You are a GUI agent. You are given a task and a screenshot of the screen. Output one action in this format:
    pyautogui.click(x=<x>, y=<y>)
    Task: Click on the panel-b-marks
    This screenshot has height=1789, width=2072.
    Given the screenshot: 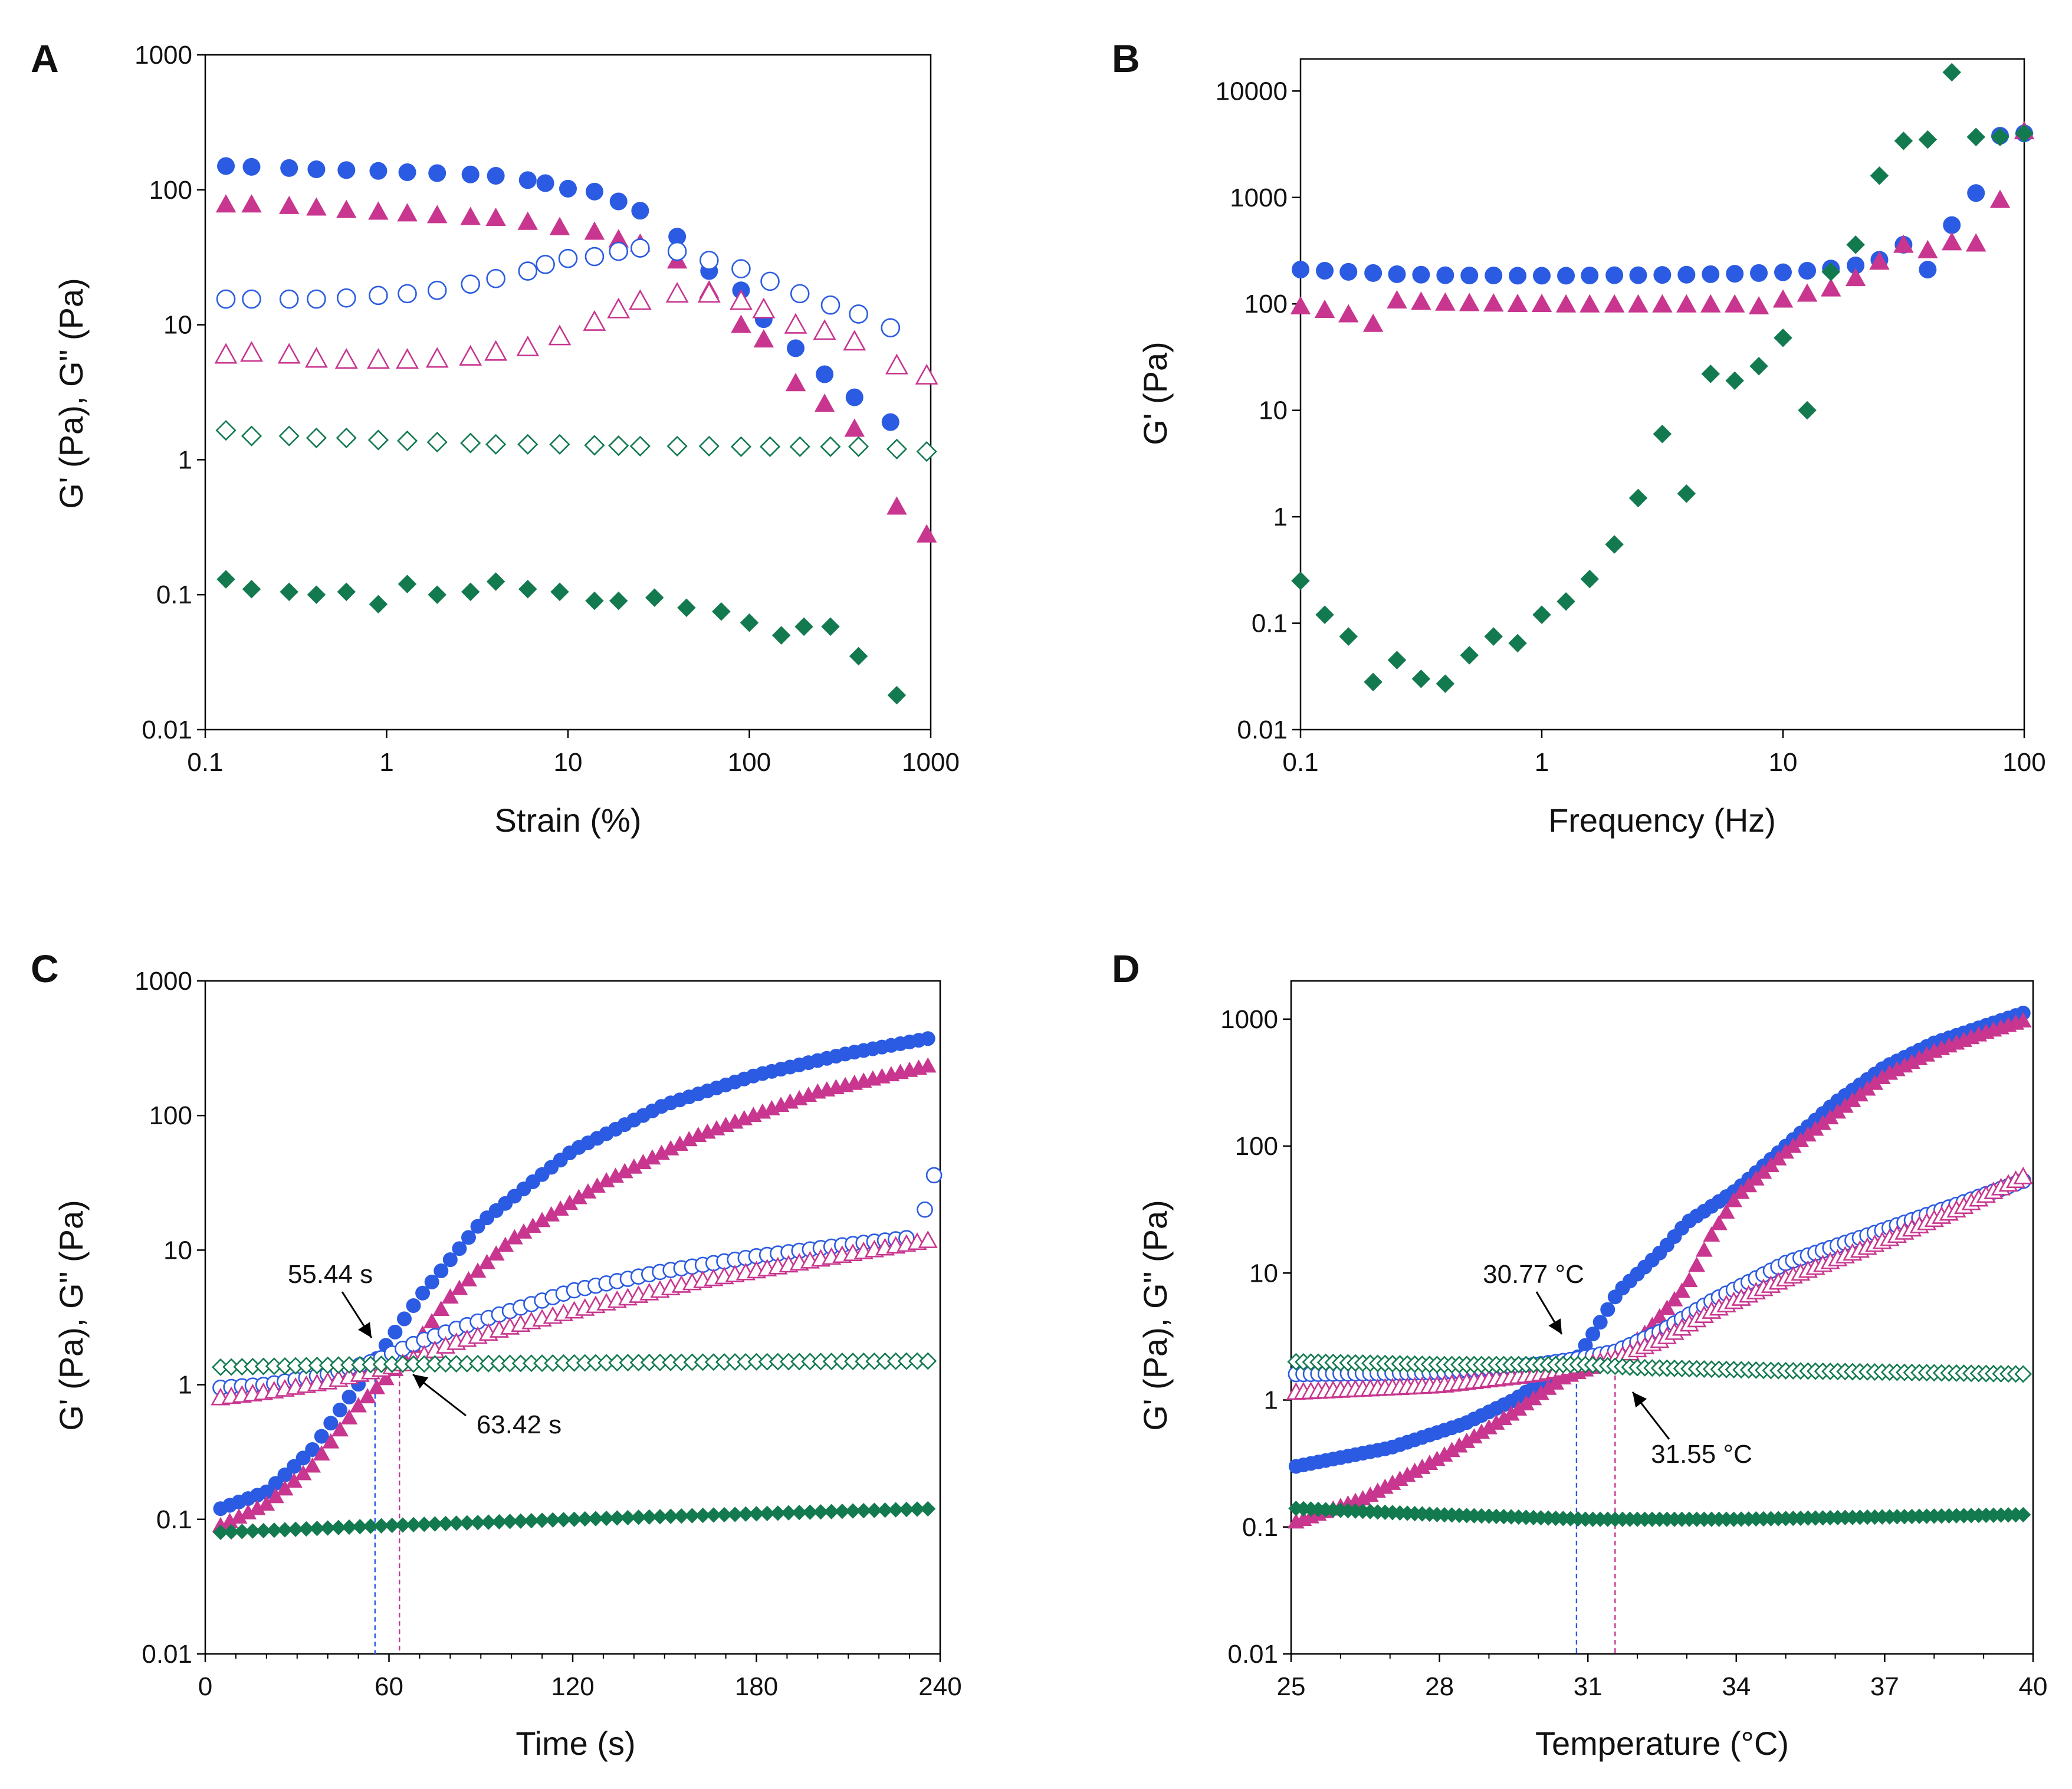 What is the action you would take?
    pyautogui.click(x=1662, y=378)
    